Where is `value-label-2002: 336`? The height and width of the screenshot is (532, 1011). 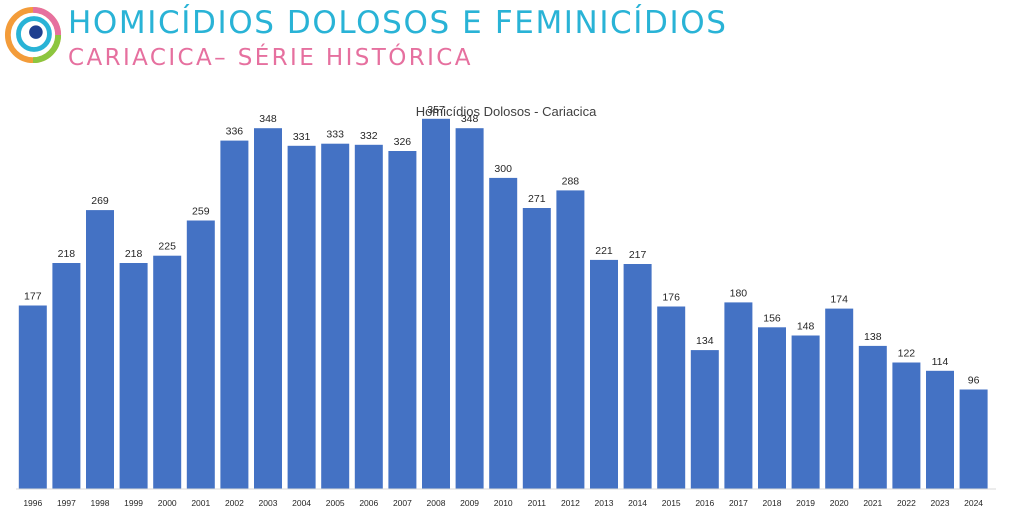 value-label-2002: 336 is located at coordinates (235, 132).